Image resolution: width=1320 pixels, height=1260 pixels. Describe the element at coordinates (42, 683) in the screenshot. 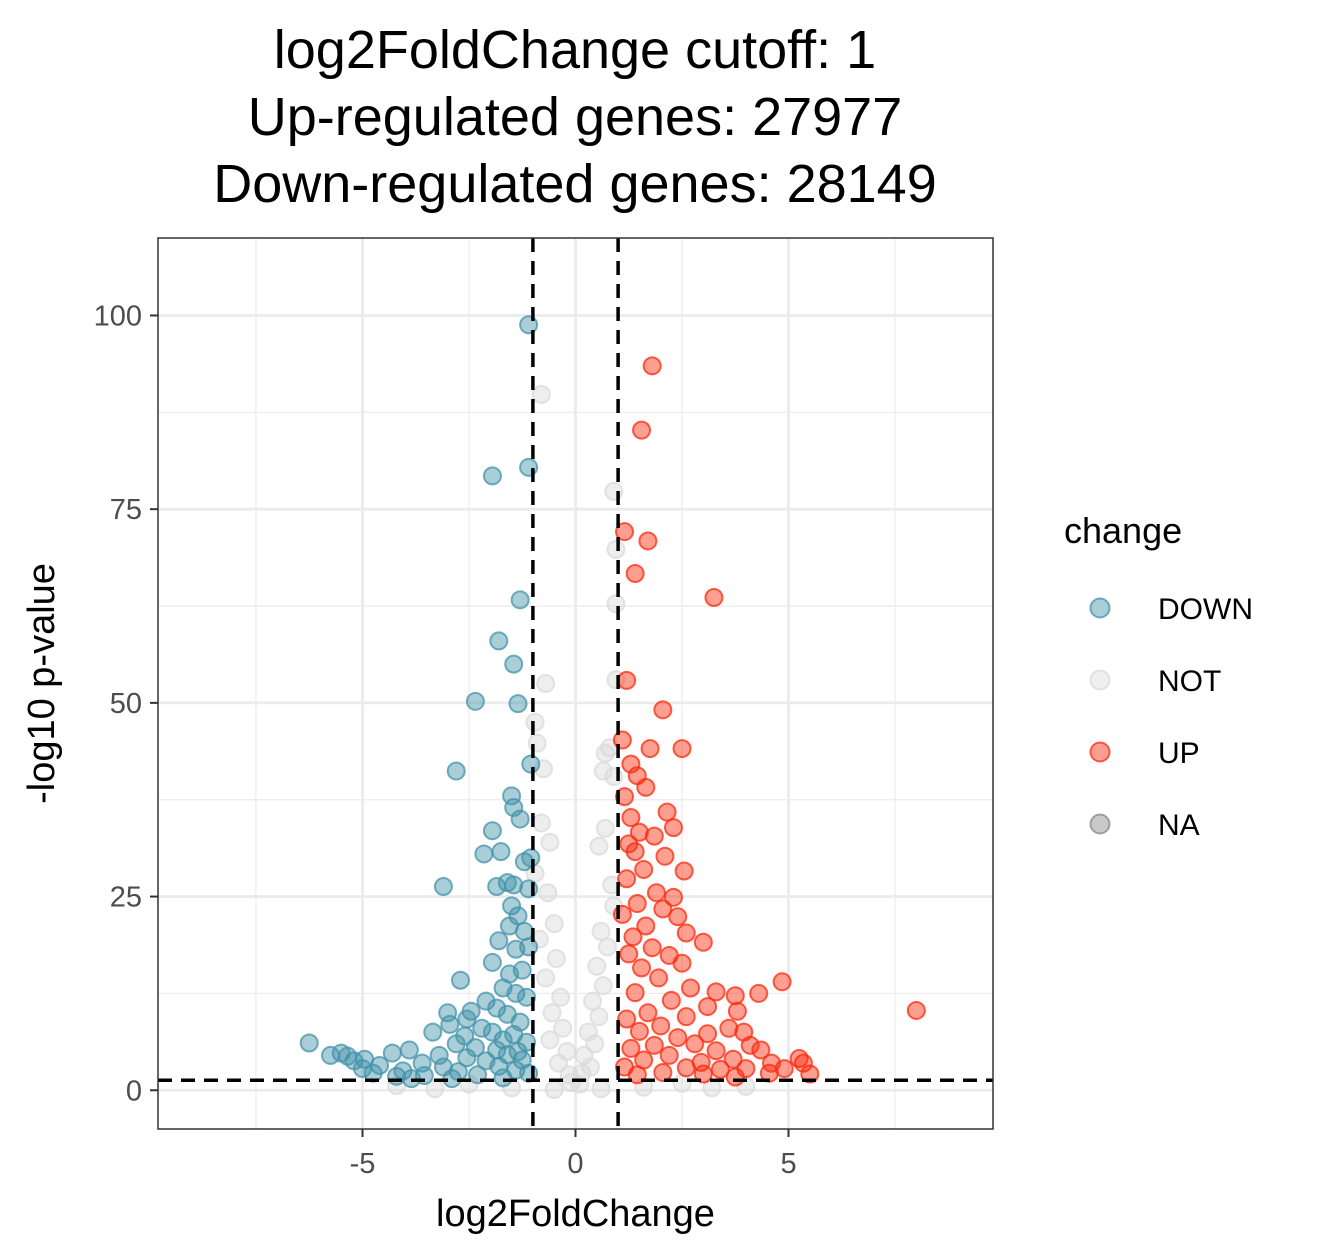

I see `y-axis-title: -log10 p-value` at that location.